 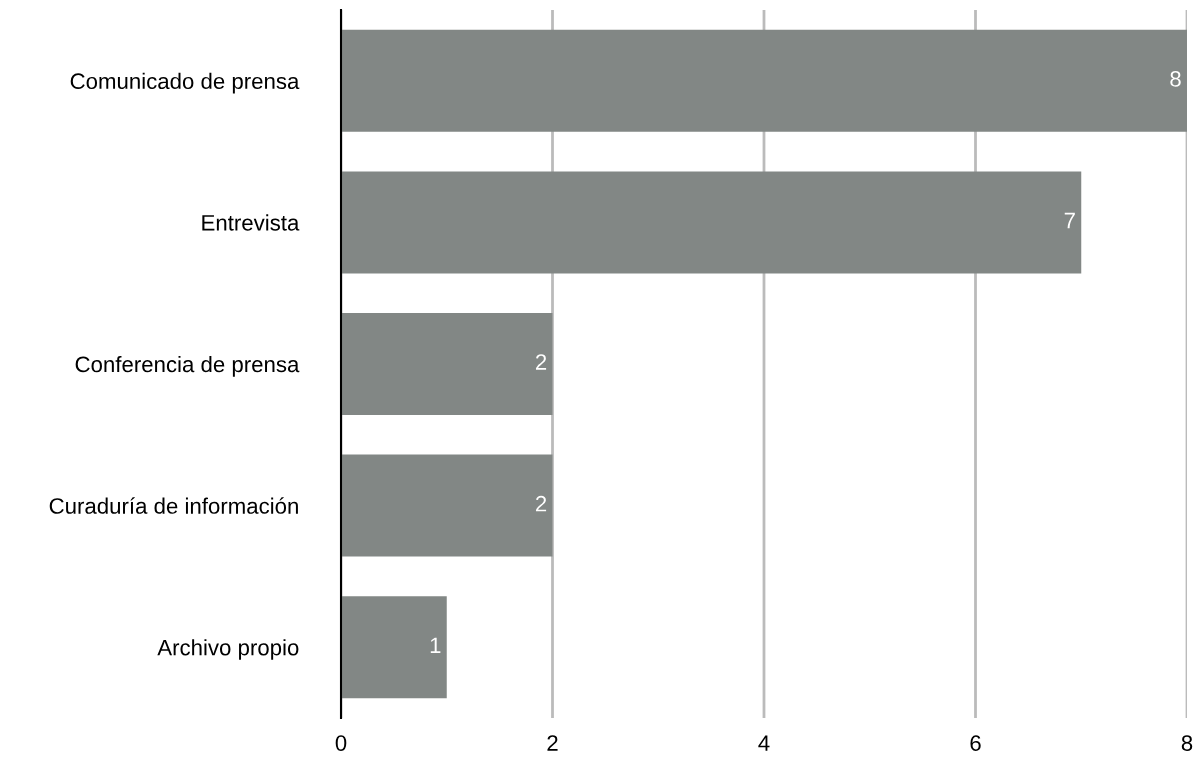 What do you see at coordinates (251, 222) in the screenshot?
I see `y-tick-label: Entrevista` at bounding box center [251, 222].